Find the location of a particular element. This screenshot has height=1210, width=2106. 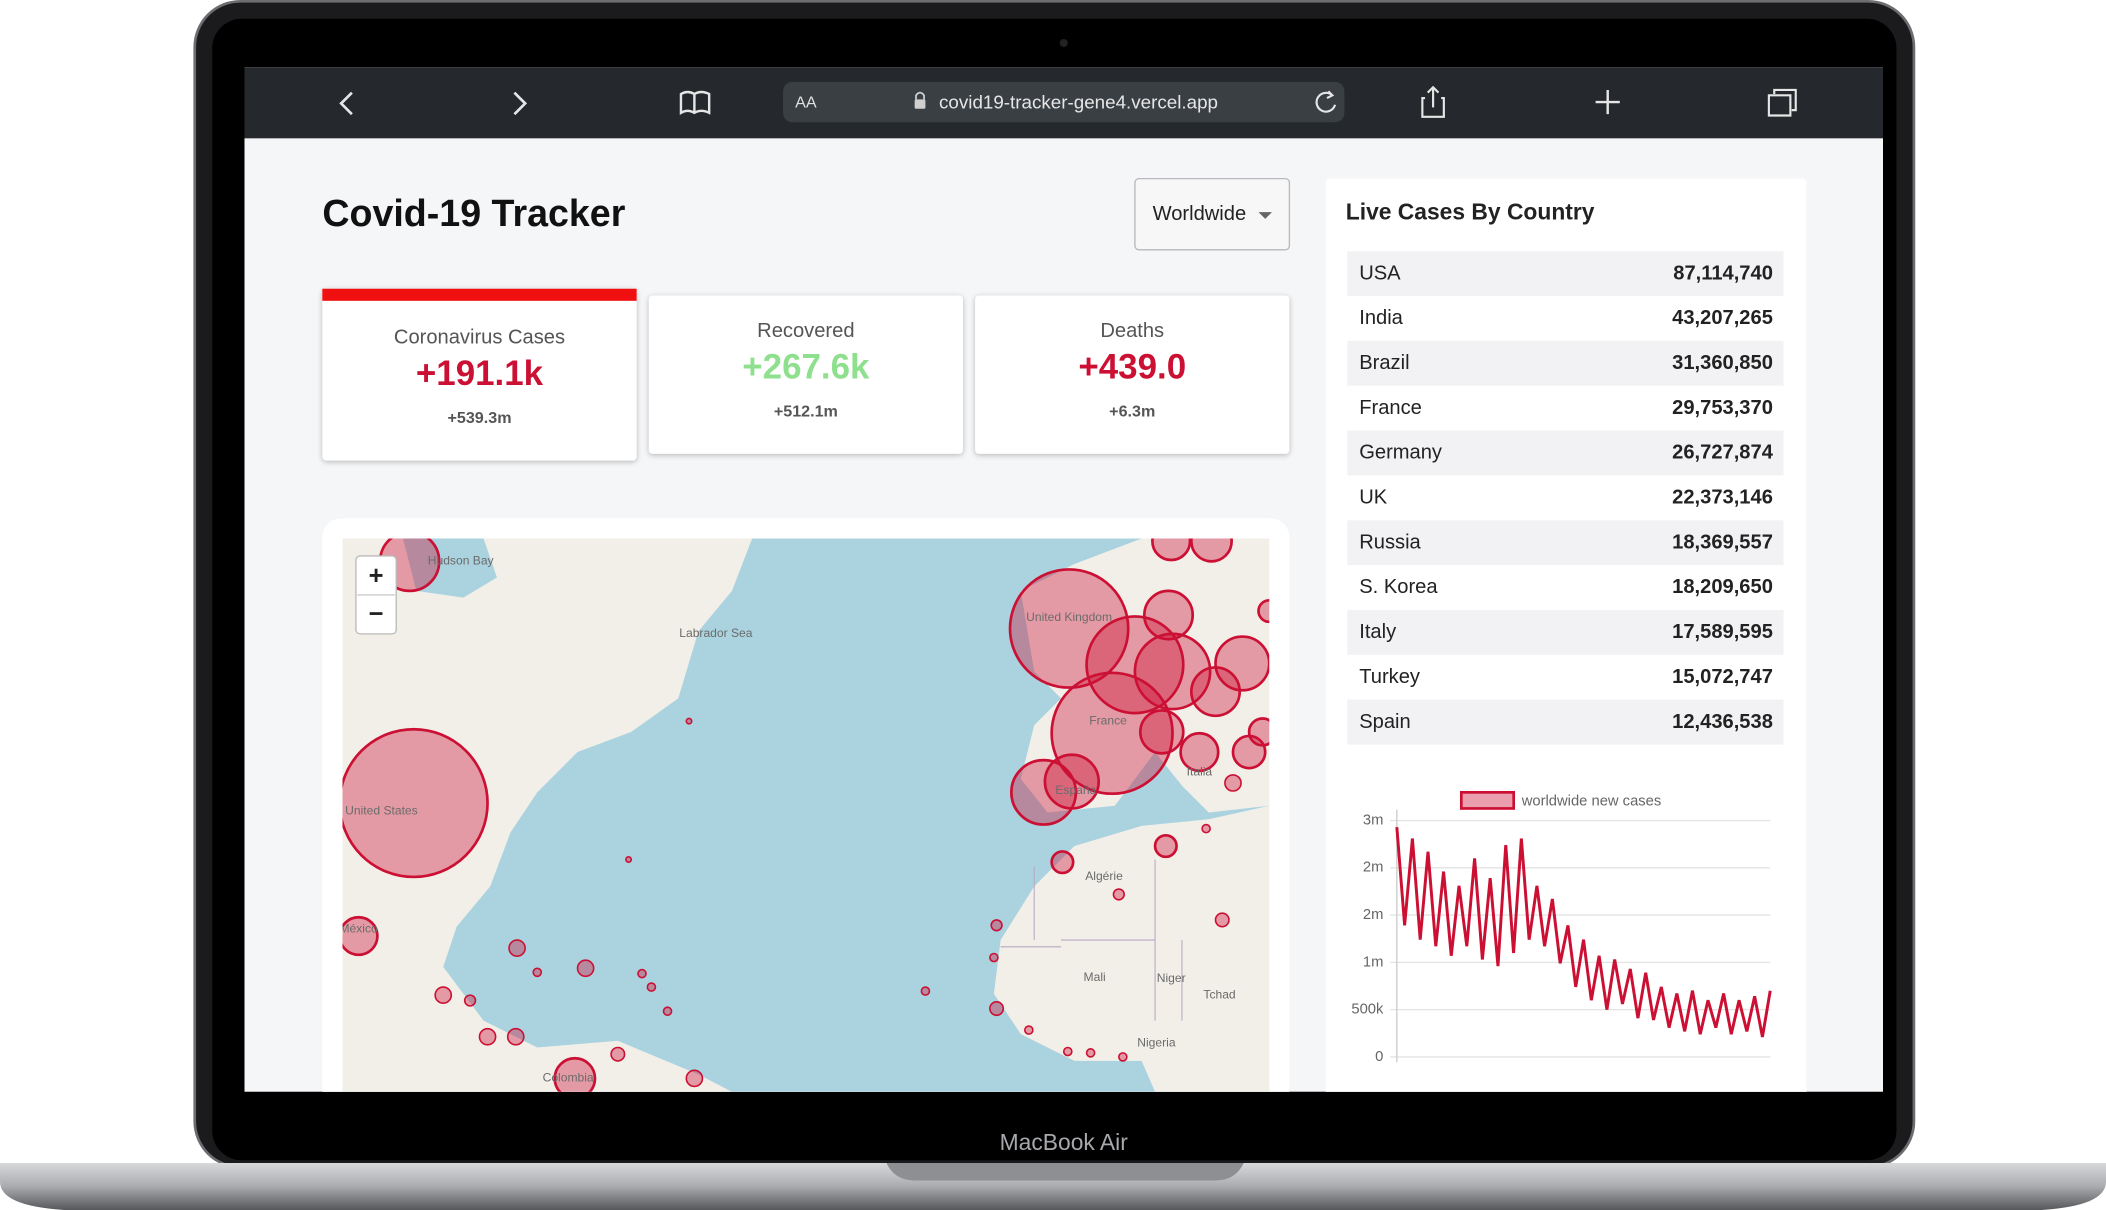

lock-icon is located at coordinates (920, 104).